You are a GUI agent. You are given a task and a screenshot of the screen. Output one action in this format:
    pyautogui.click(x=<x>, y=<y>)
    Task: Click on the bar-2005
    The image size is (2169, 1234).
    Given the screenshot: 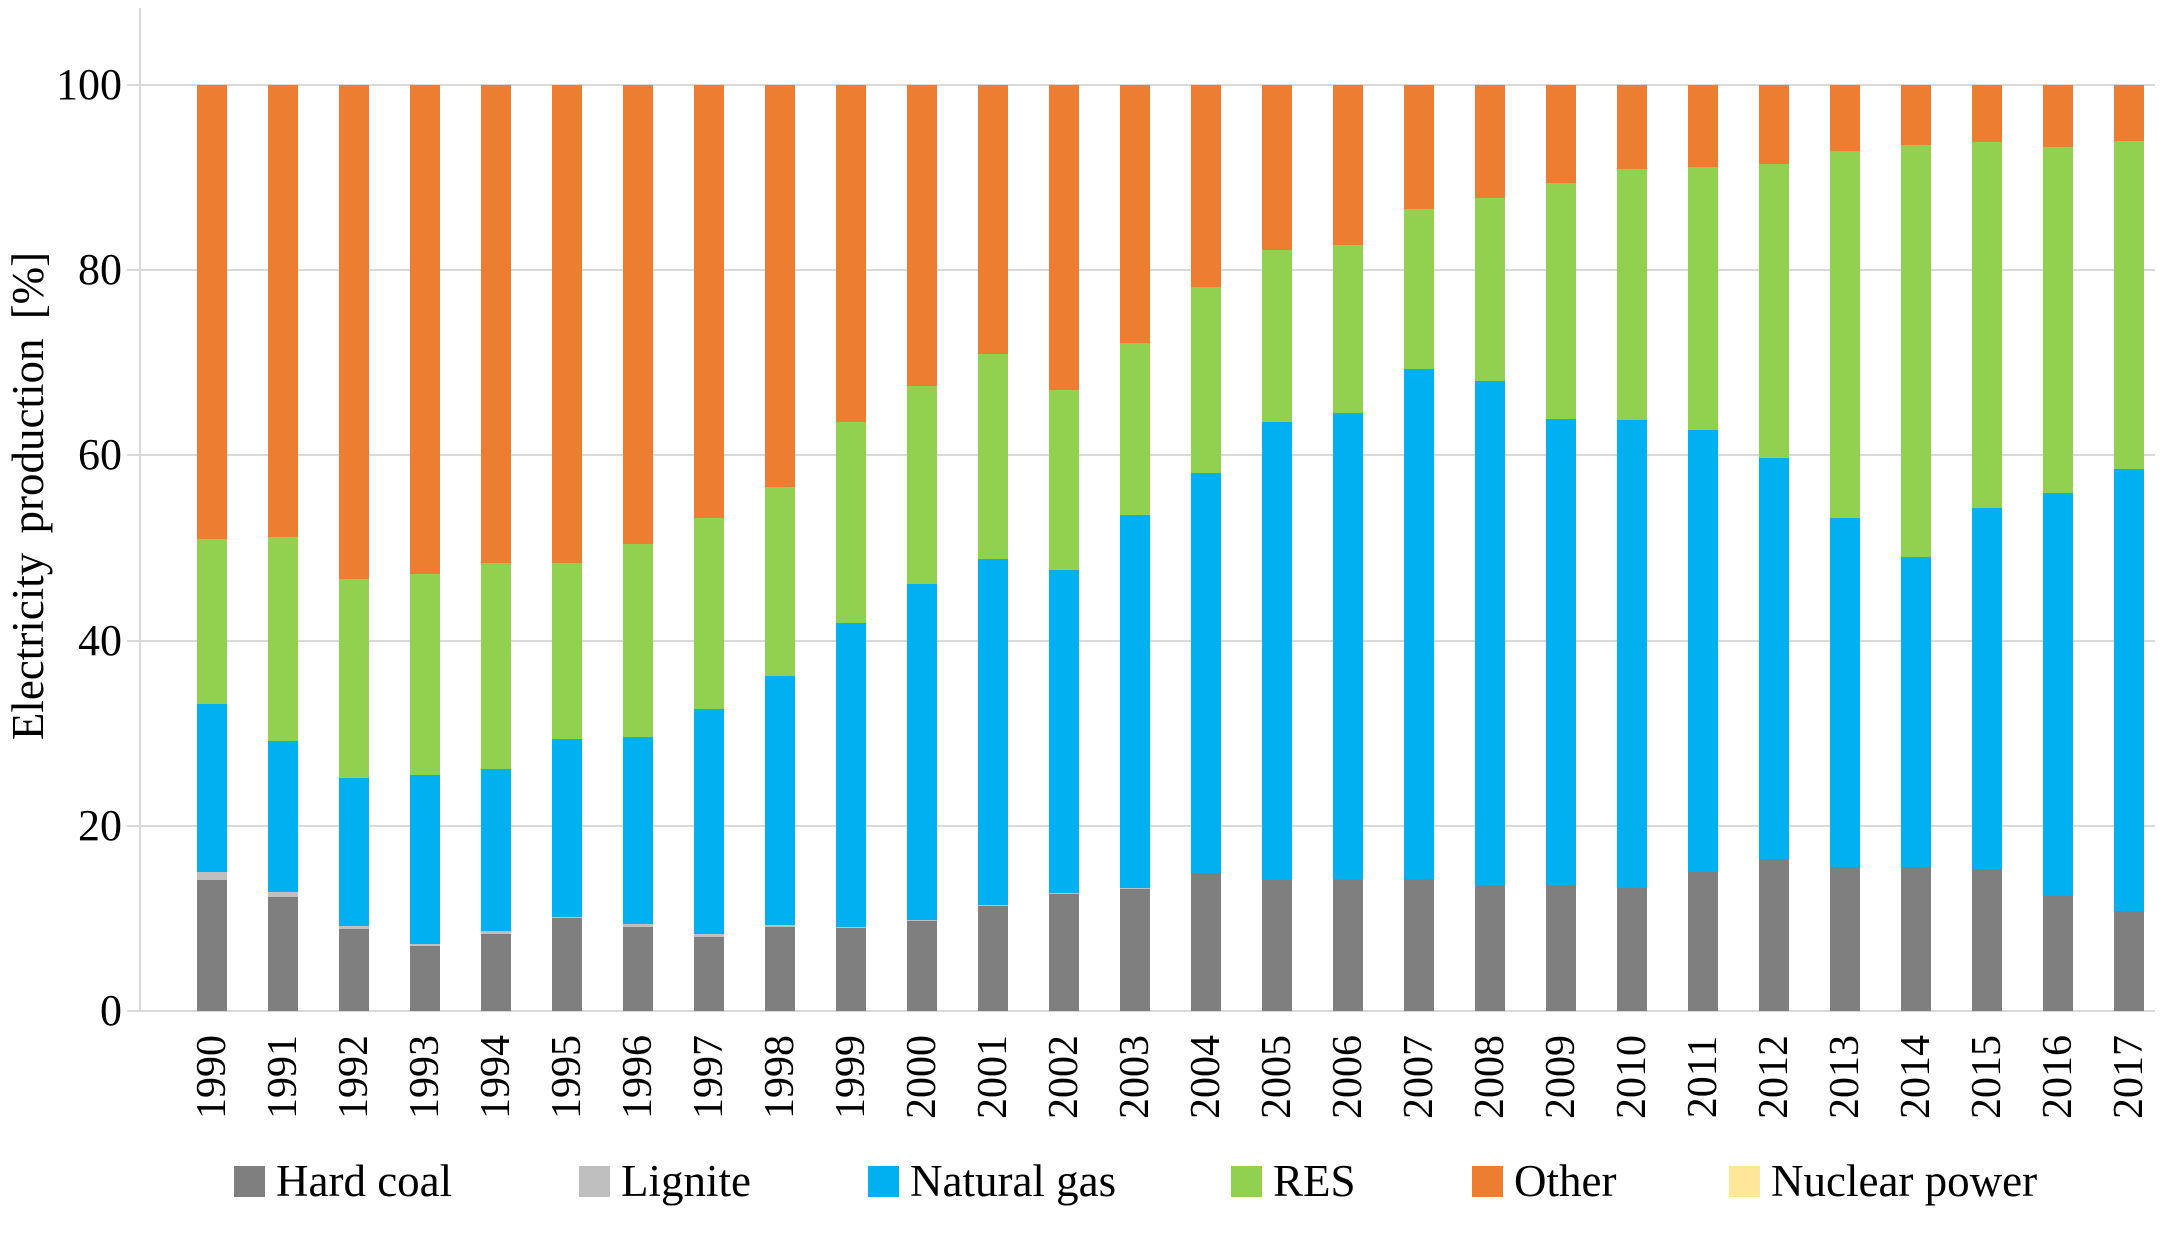 What is the action you would take?
    pyautogui.click(x=1276, y=548)
    